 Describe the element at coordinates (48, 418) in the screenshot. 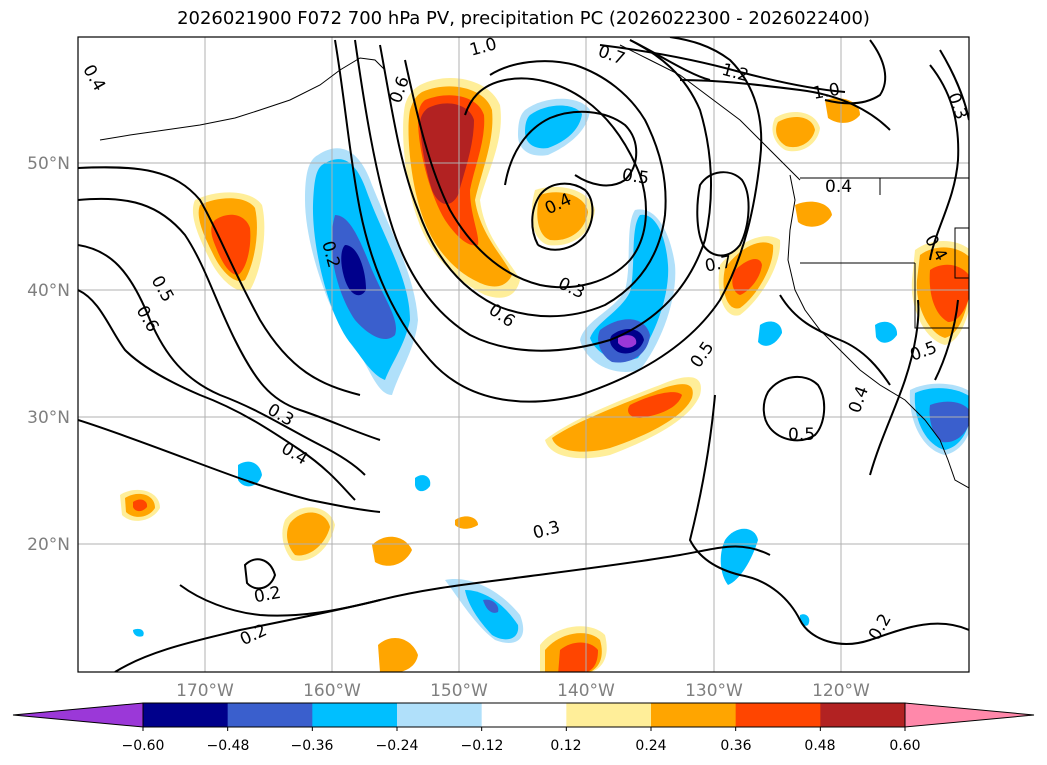

I see `lat-label: 30°N` at that location.